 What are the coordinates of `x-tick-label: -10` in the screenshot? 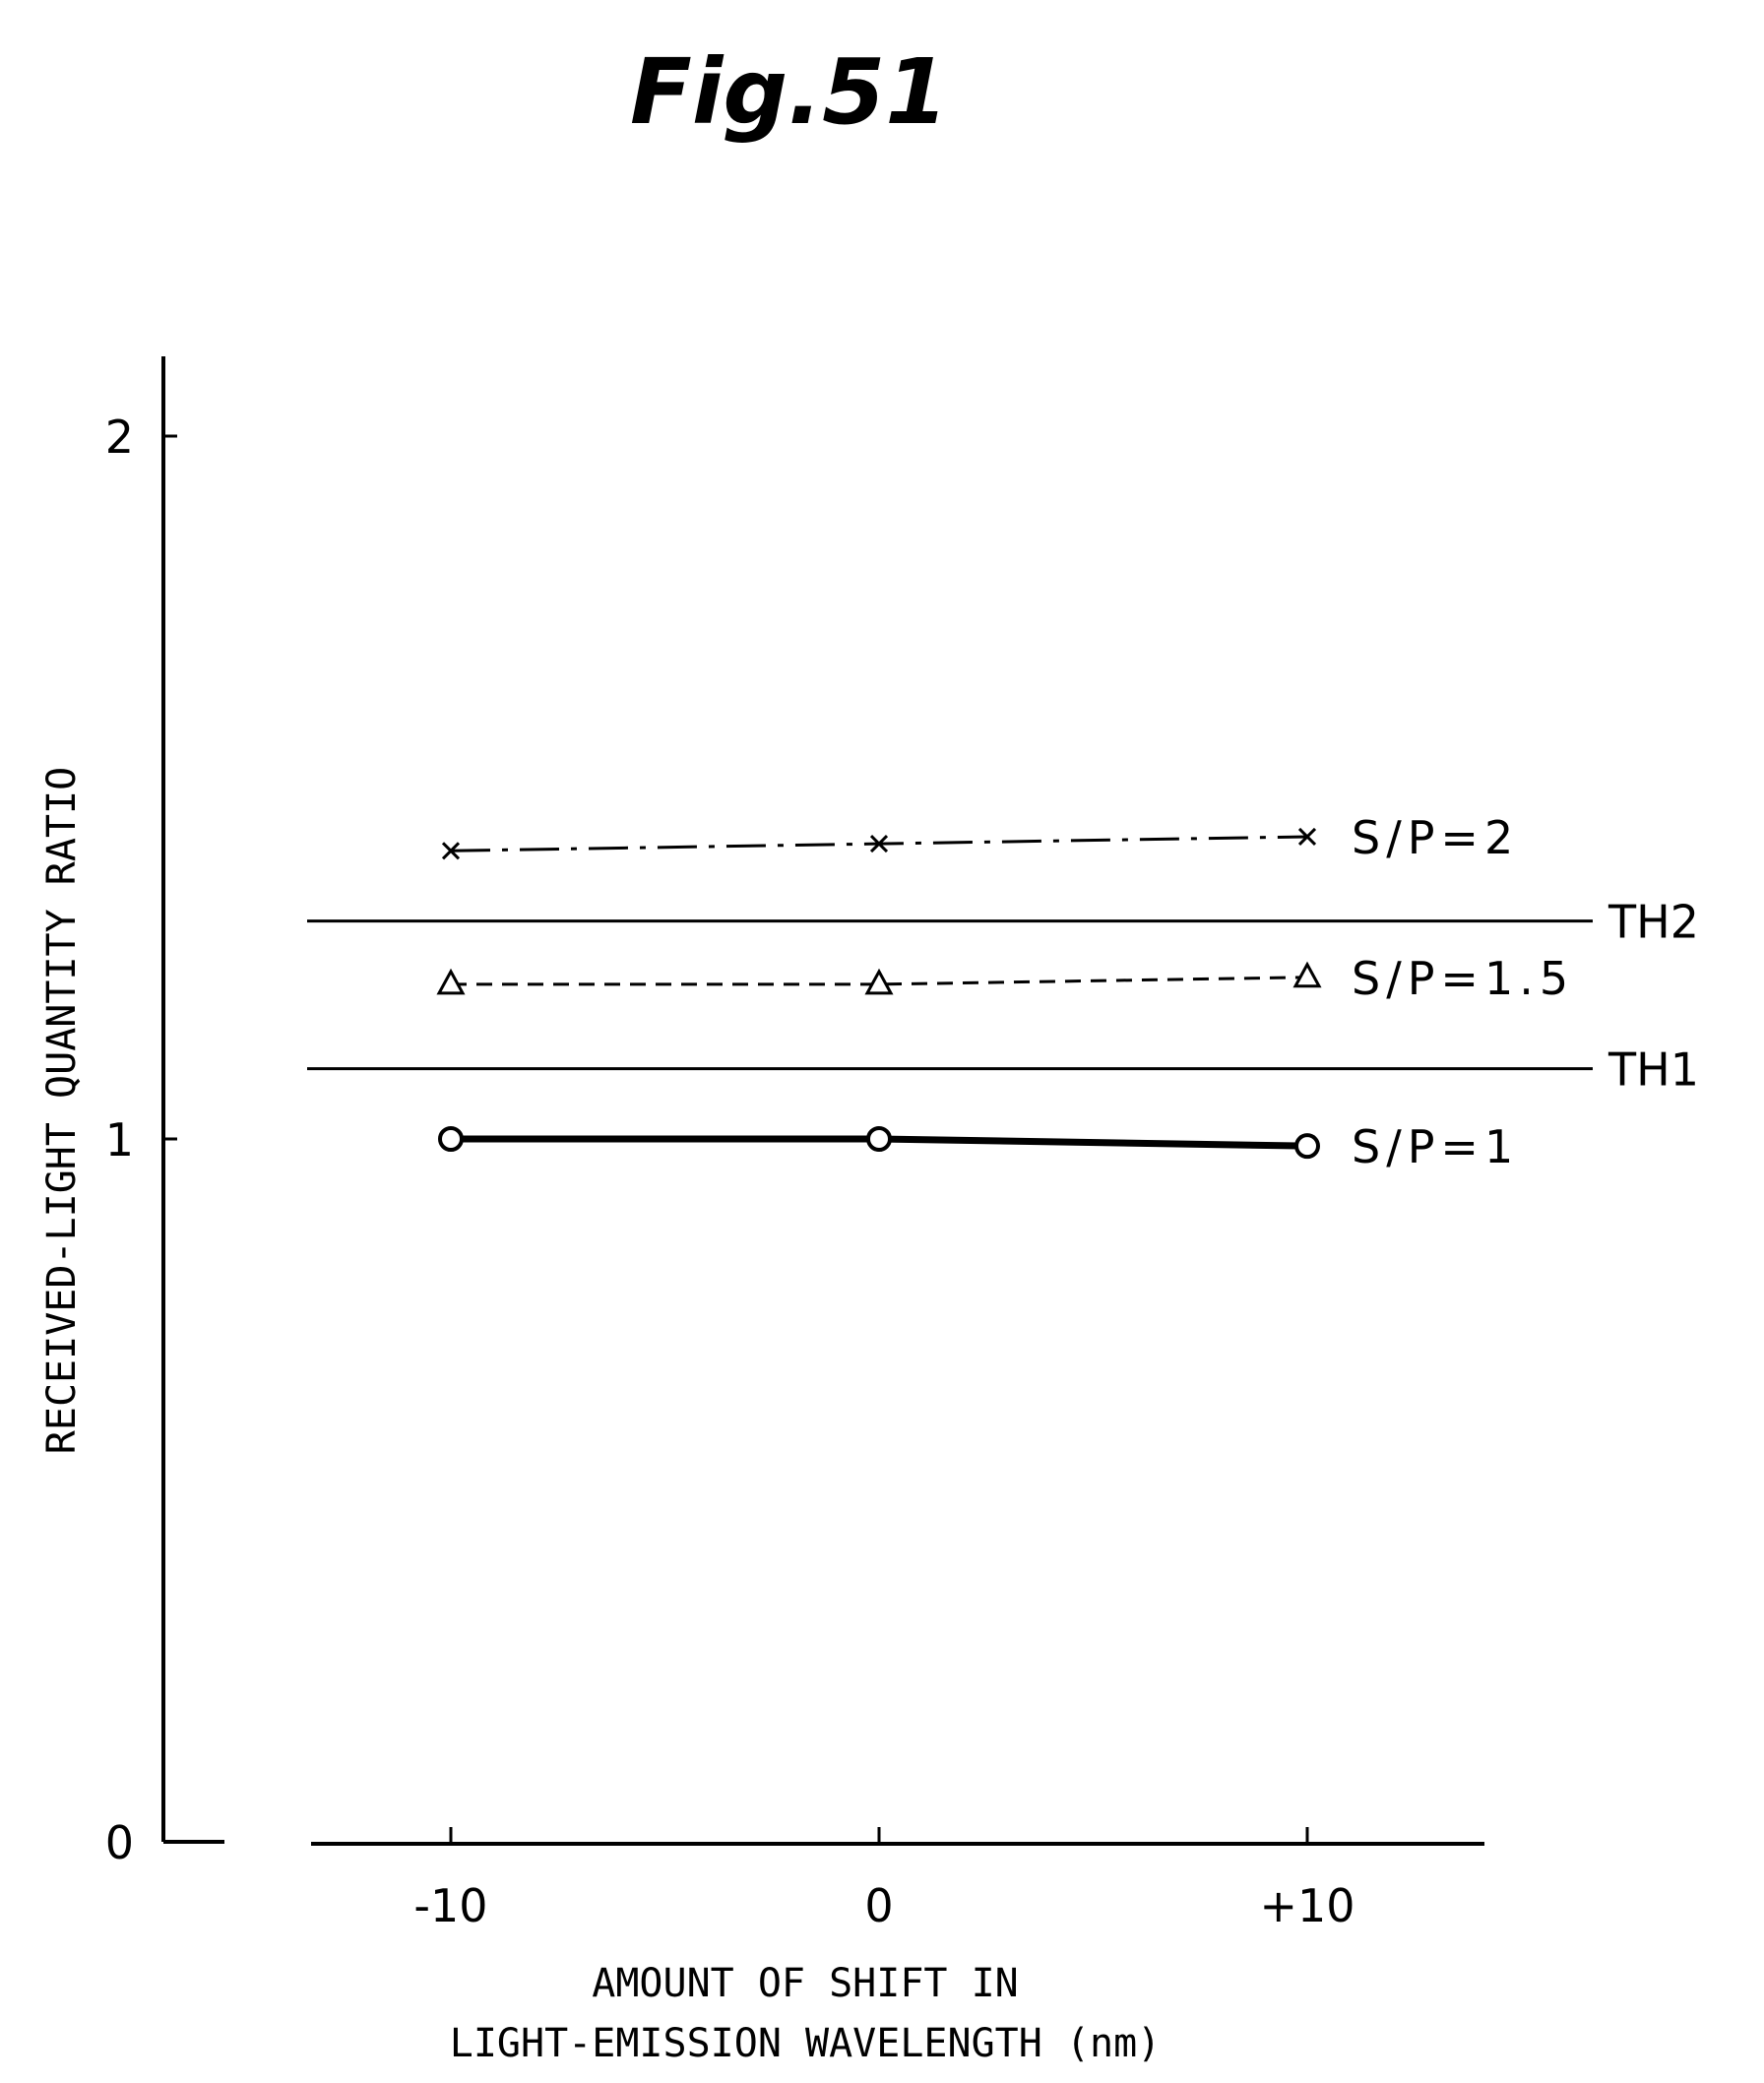 It's located at (450, 1905).